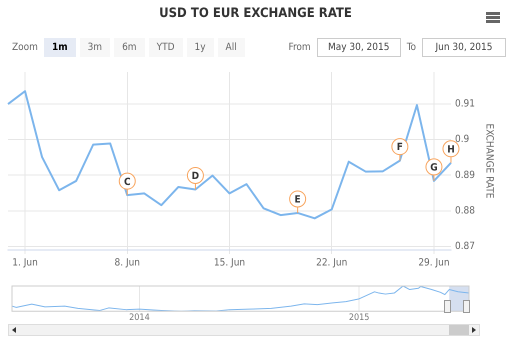 This screenshot has width=511, height=350. What do you see at coordinates (488, 161) in the screenshot?
I see `y-axis-title: EXCHANGE RATE` at bounding box center [488, 161].